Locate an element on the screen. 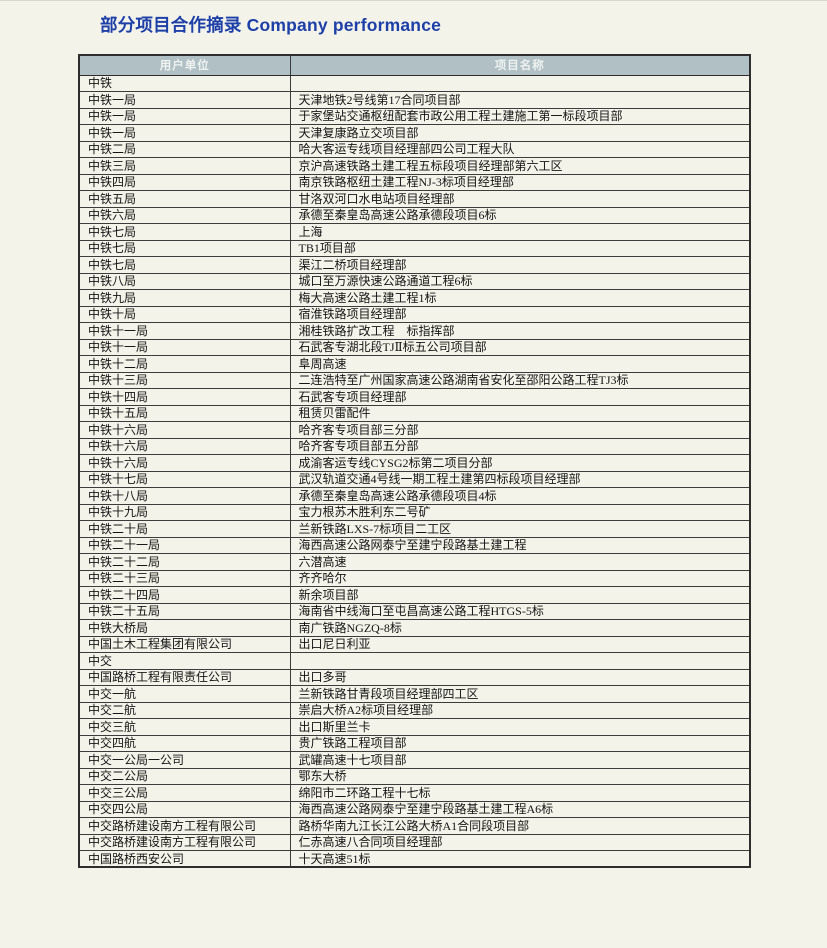 The image size is (827, 948). project-cell: 仁赤高速八合同项目经理部 is located at coordinates (520, 842).